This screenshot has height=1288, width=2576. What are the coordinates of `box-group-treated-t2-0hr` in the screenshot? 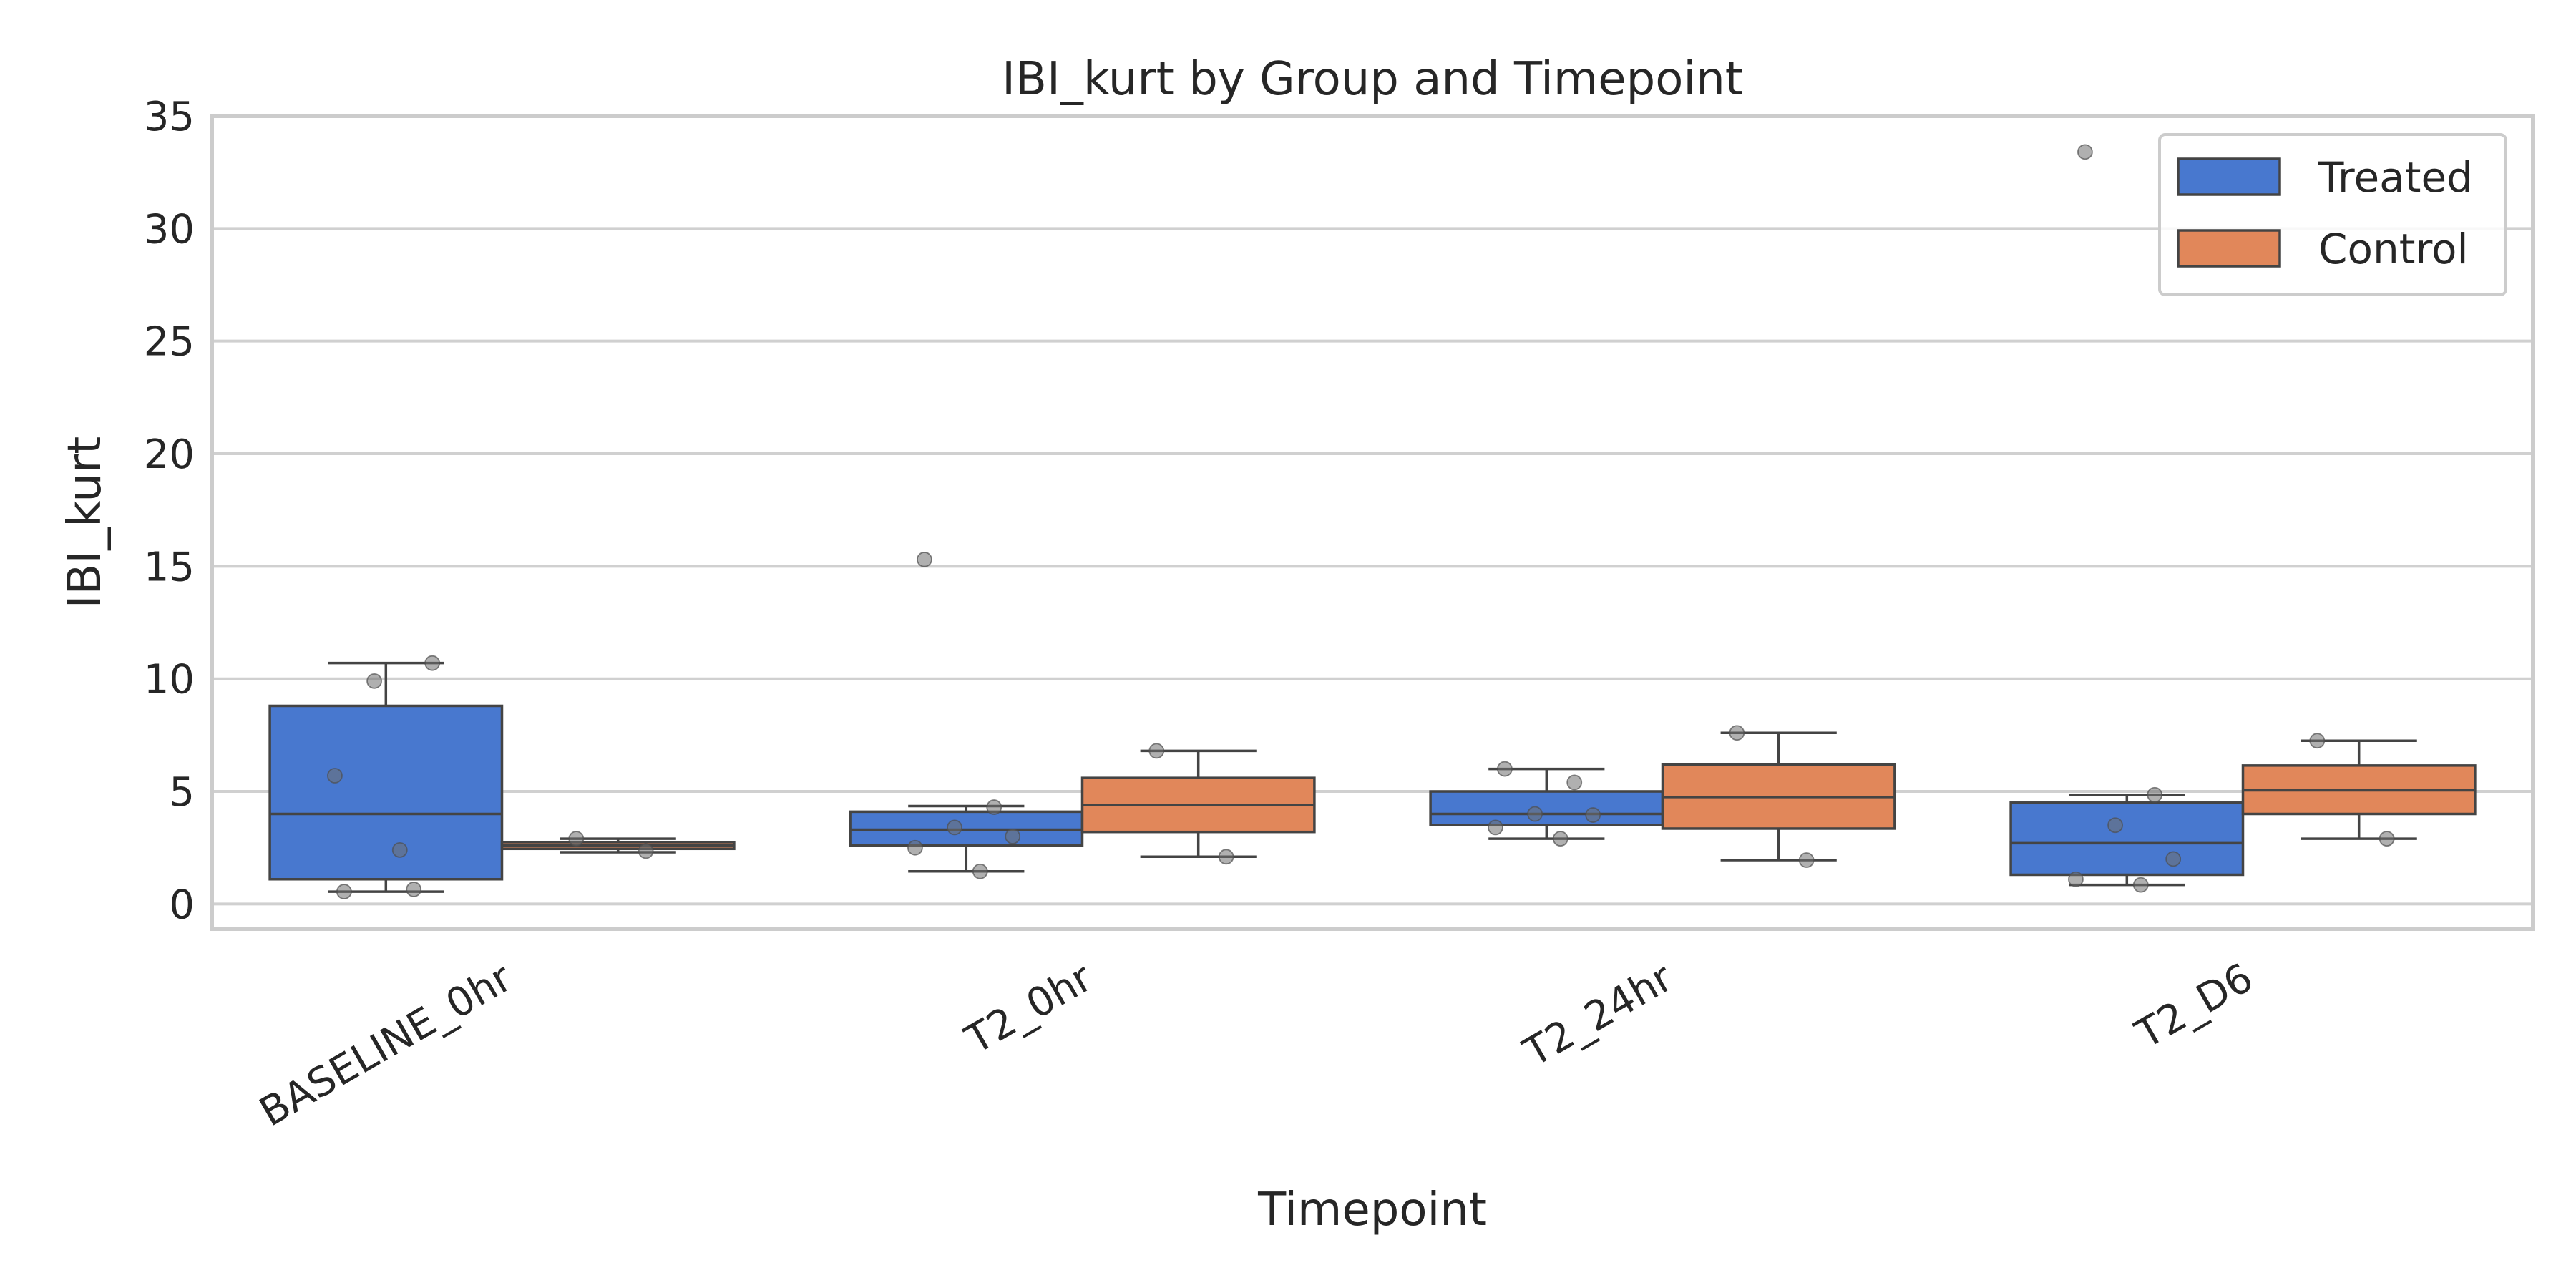 It's located at (966, 838).